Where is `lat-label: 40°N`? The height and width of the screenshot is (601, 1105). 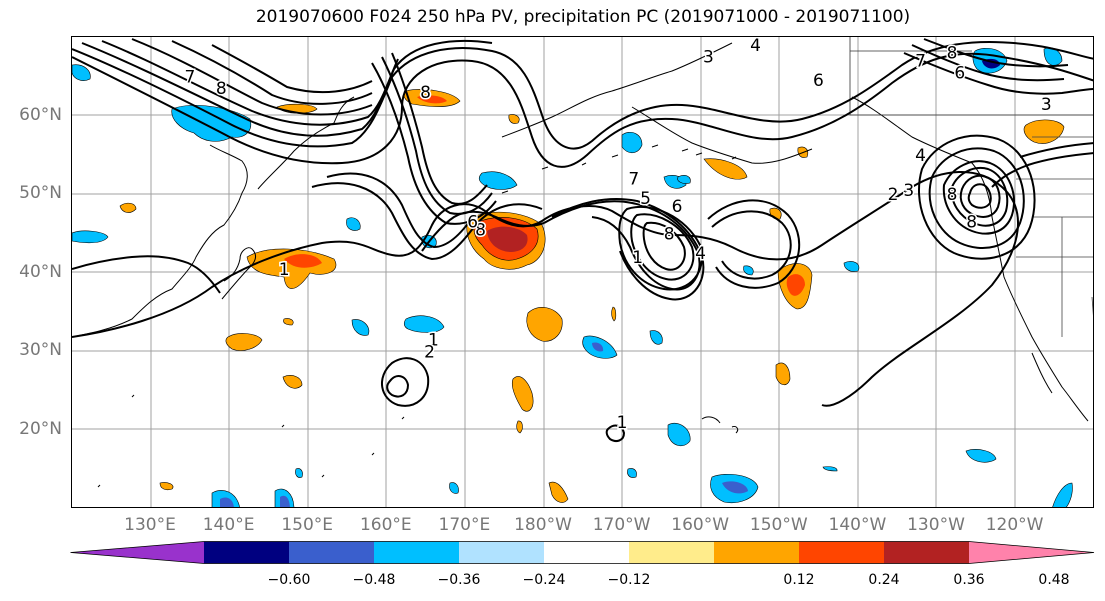
lat-label: 40°N is located at coordinates (40, 271).